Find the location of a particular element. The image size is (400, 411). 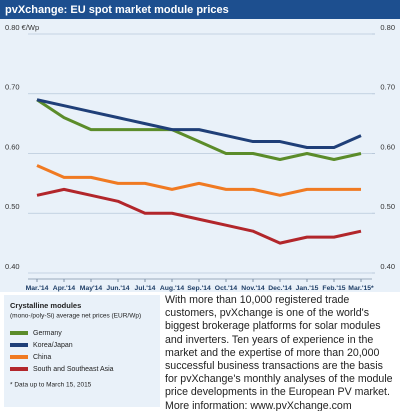

x-tick-label: Jul.'14 is located at coordinates (145, 288).